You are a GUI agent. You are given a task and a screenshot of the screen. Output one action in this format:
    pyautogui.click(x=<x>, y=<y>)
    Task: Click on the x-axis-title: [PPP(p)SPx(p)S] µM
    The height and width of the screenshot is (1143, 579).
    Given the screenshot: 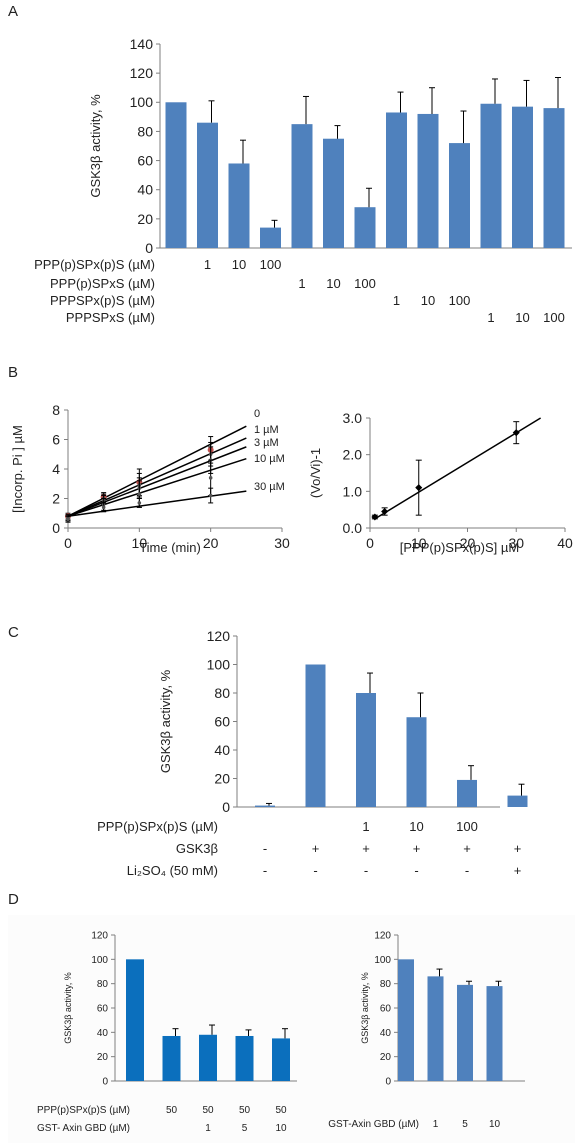 What is the action you would take?
    pyautogui.click(x=459, y=547)
    